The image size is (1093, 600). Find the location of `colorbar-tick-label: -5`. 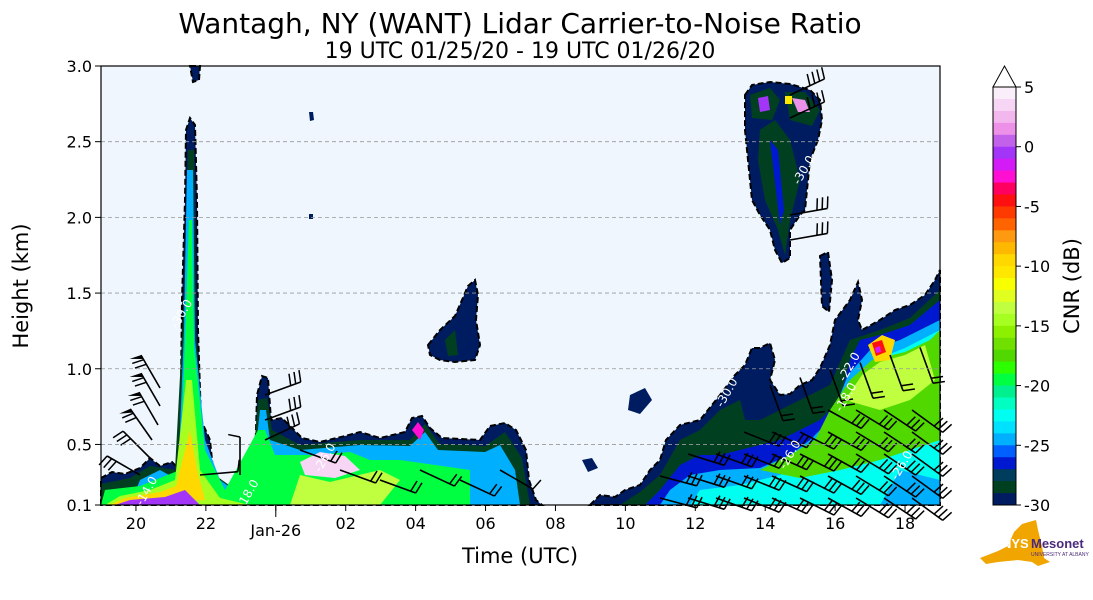

colorbar-tick-label: -5 is located at coordinates (1032, 206).